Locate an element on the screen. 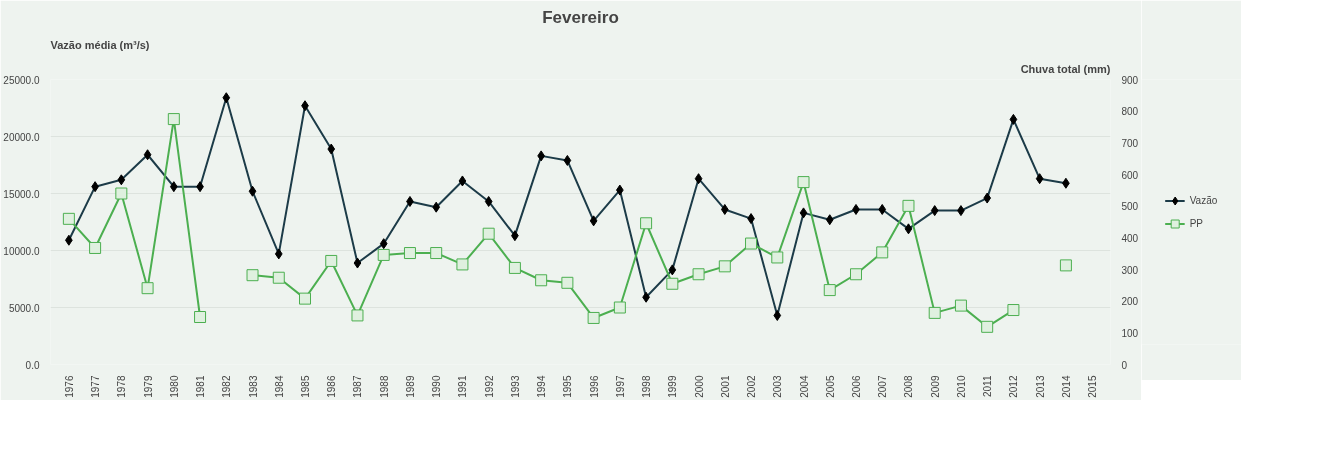 This screenshot has width=1336, height=454. x-tick-label: 2000 is located at coordinates (699, 386).